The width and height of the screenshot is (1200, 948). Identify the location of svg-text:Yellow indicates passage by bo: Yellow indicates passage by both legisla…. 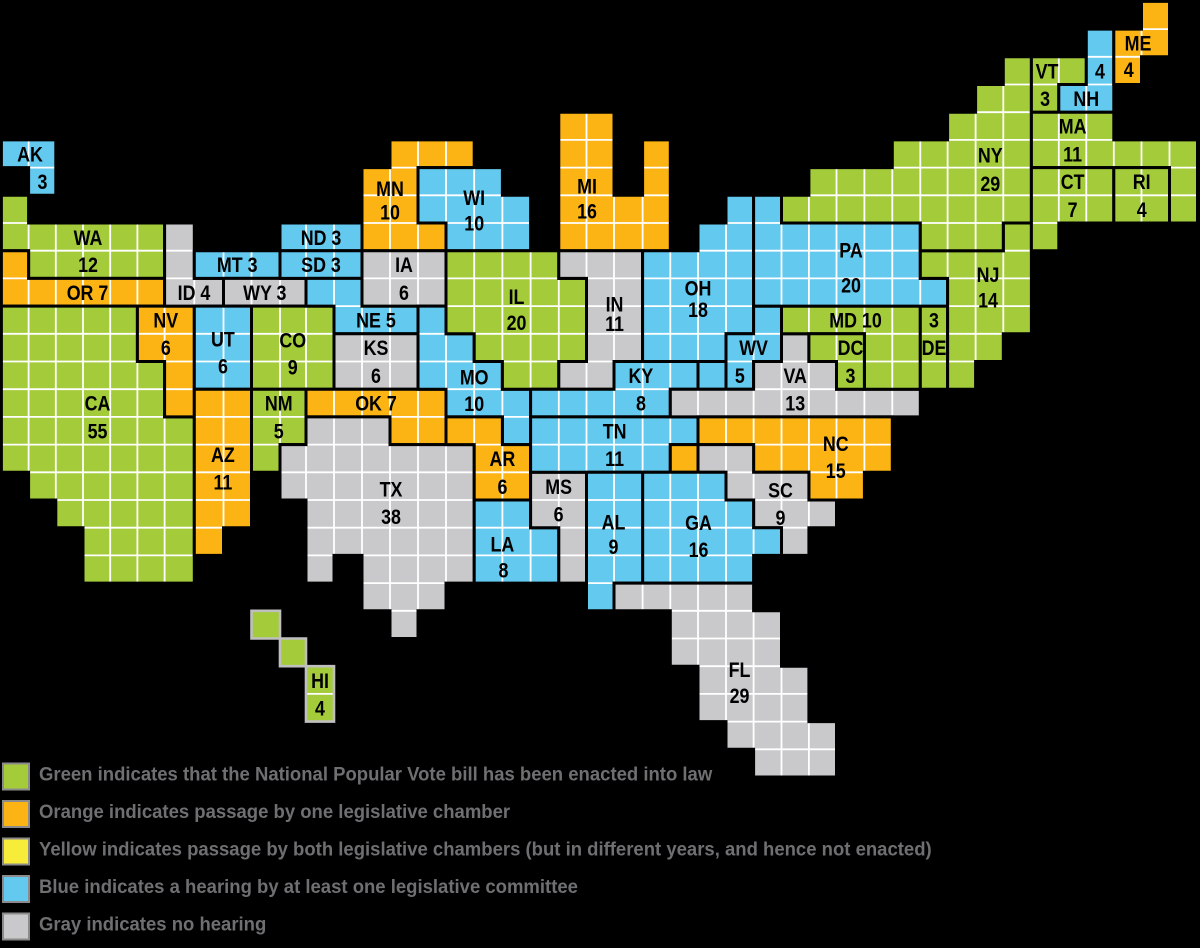
(485, 850).